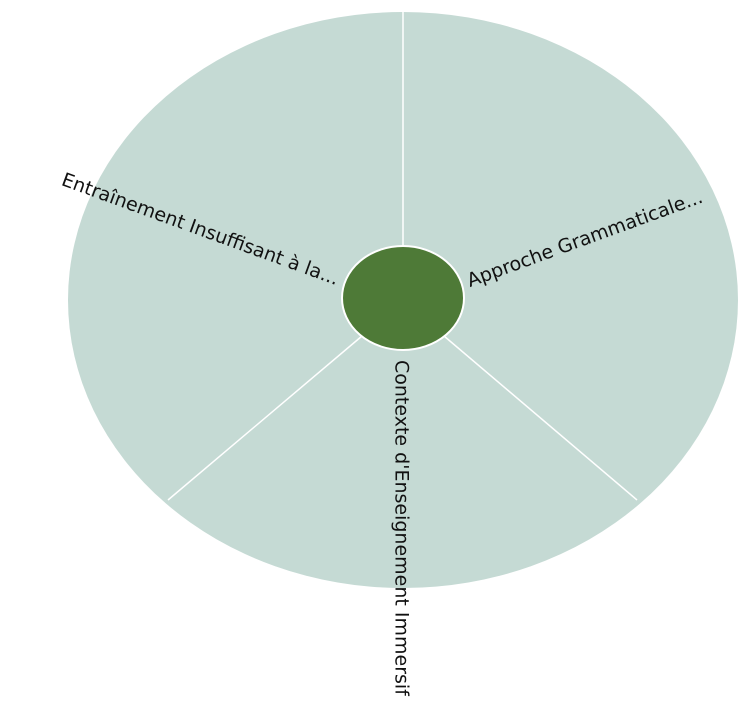 This screenshot has width=751, height=713. What do you see at coordinates (402, 528) in the screenshot?
I see `node-label: Contexte d'Enseignement Immersif` at bounding box center [402, 528].